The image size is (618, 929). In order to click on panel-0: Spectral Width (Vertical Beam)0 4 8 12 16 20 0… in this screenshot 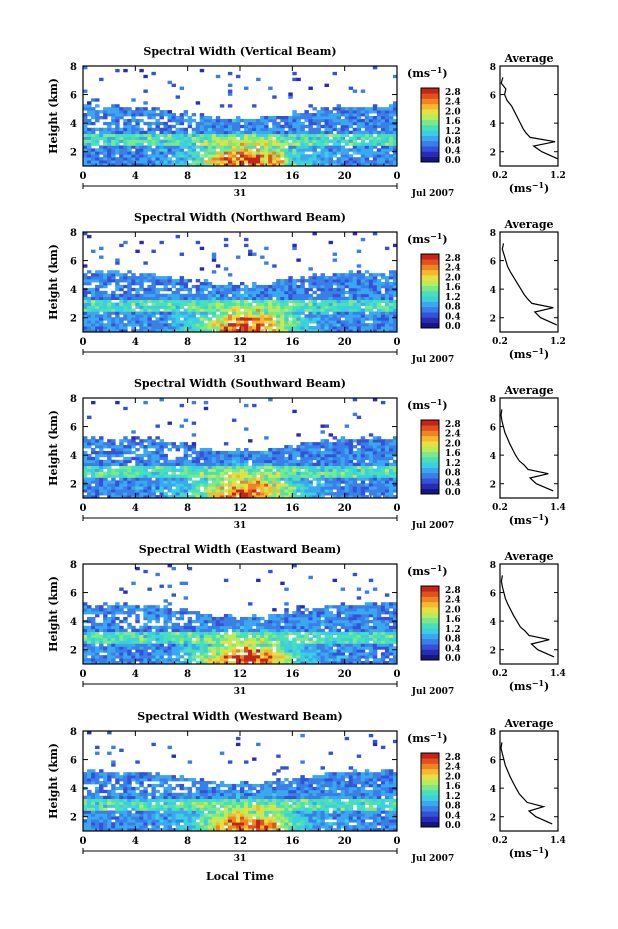, I will do `click(306, 122)`.